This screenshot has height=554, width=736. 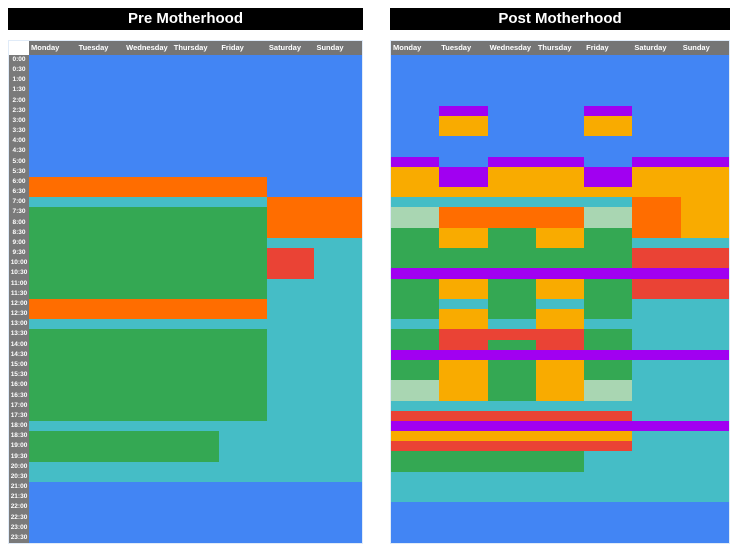 What do you see at coordinates (19, 161) in the screenshot?
I see `time-label: 5:00` at bounding box center [19, 161].